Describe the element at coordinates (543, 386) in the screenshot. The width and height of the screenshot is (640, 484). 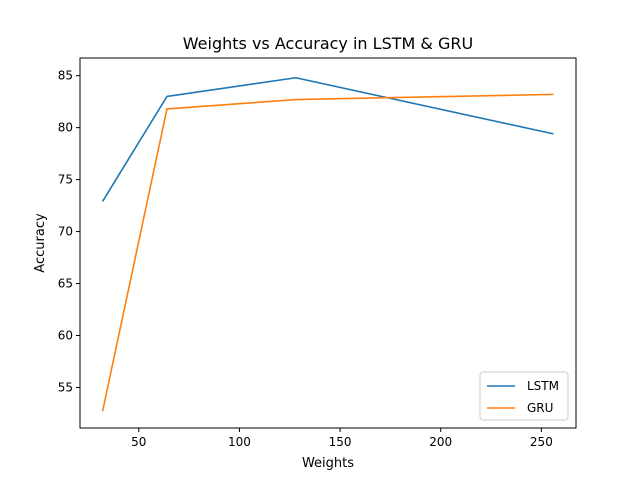
I see `legend-label-lstm: LSTM` at that location.